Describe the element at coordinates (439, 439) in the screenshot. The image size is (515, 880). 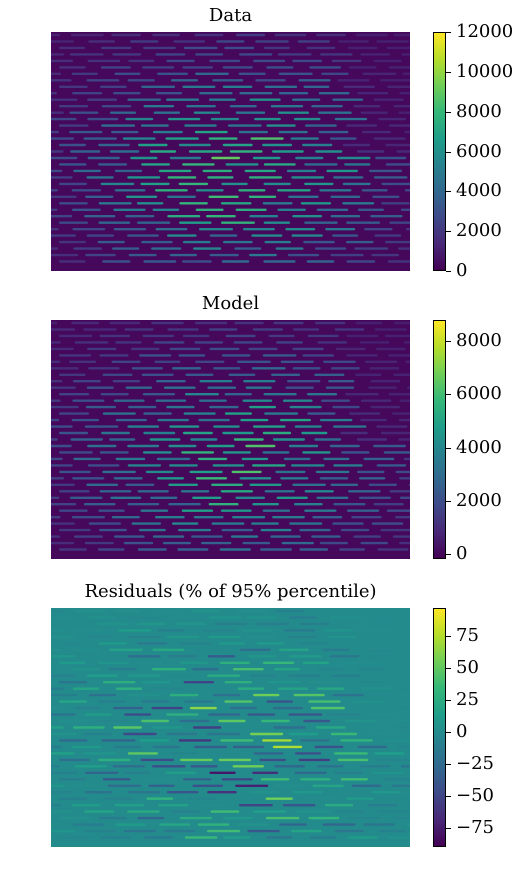
I see `model-colorbar` at that location.